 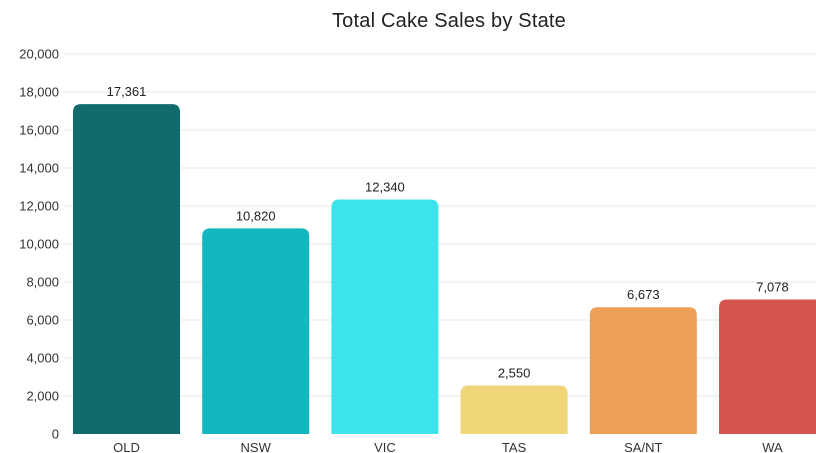 What do you see at coordinates (126, 269) in the screenshot?
I see `bar-old` at bounding box center [126, 269].